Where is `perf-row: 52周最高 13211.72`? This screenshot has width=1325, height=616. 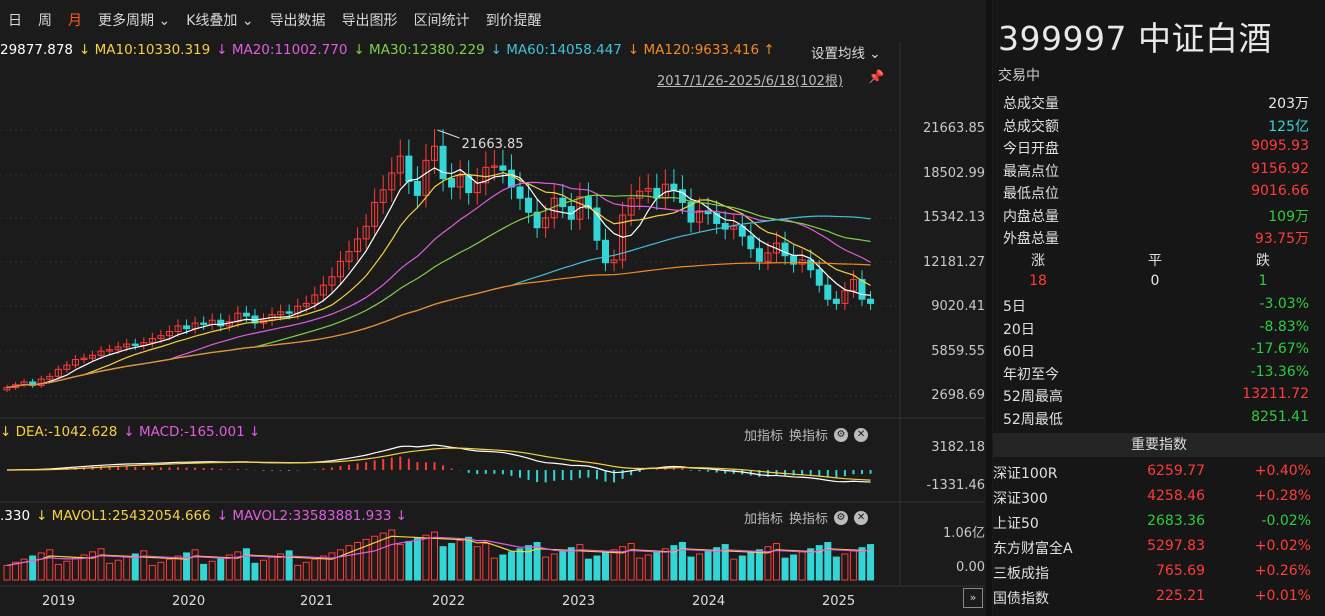
perf-row: 52周最高 13211.72 is located at coordinates (1156, 397).